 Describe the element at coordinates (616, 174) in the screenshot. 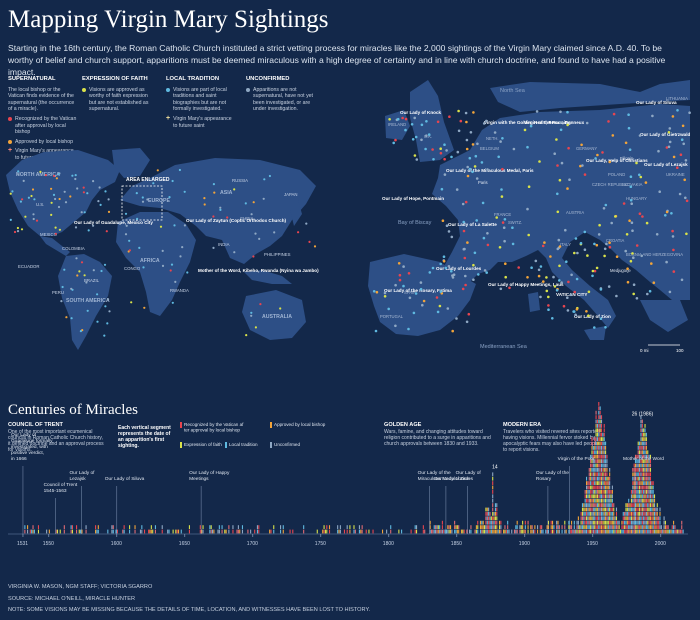

I see `country-label: POLAND` at that location.